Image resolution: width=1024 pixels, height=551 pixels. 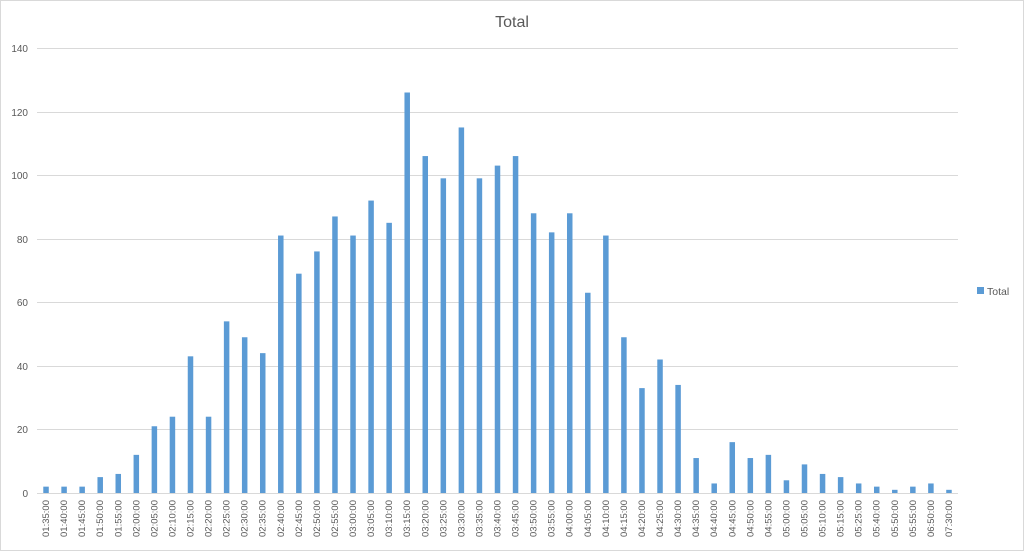 What do you see at coordinates (732, 518) in the screenshot?
I see `x-tick-label: 04:45:00` at bounding box center [732, 518].